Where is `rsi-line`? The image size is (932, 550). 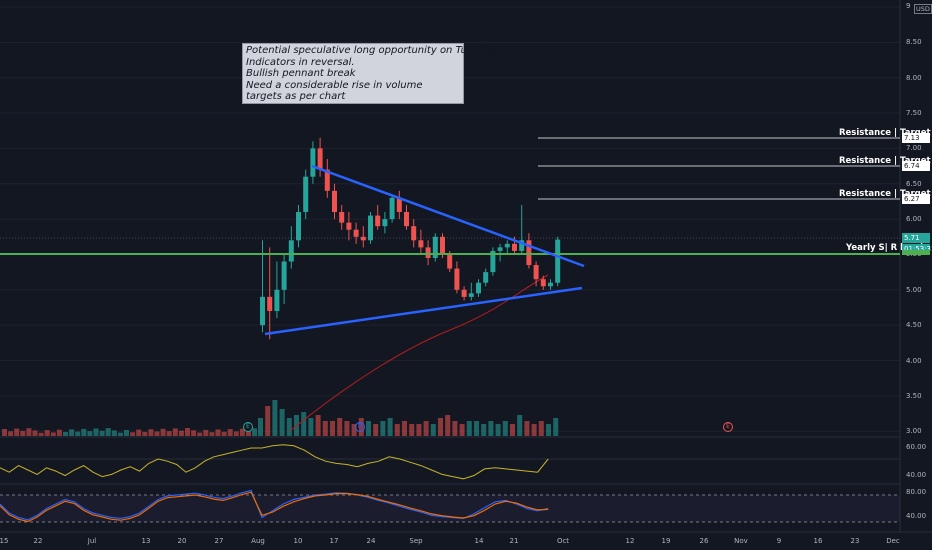 rsi-line is located at coordinates (274, 462).